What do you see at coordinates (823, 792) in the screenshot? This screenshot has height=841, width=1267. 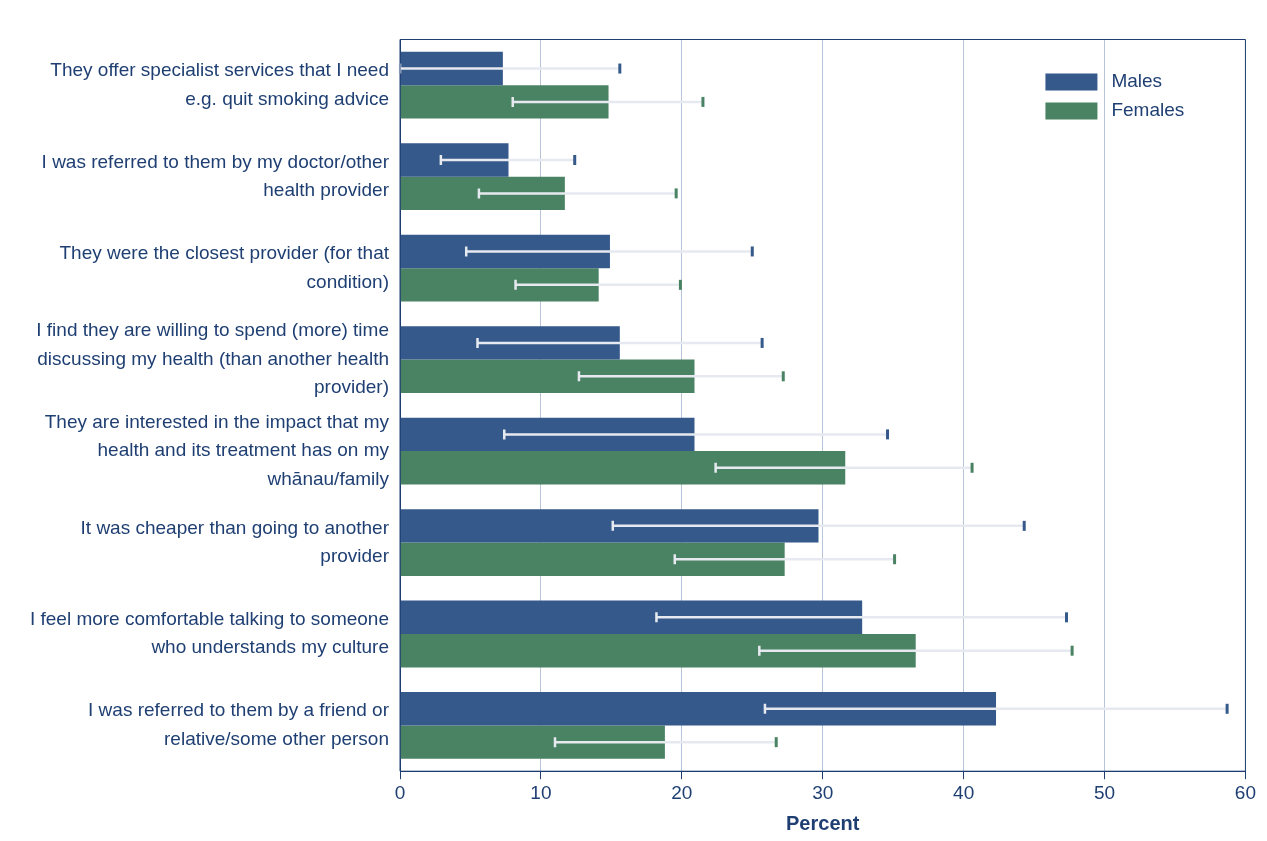 I see `x-tick-label: 30` at bounding box center [823, 792].